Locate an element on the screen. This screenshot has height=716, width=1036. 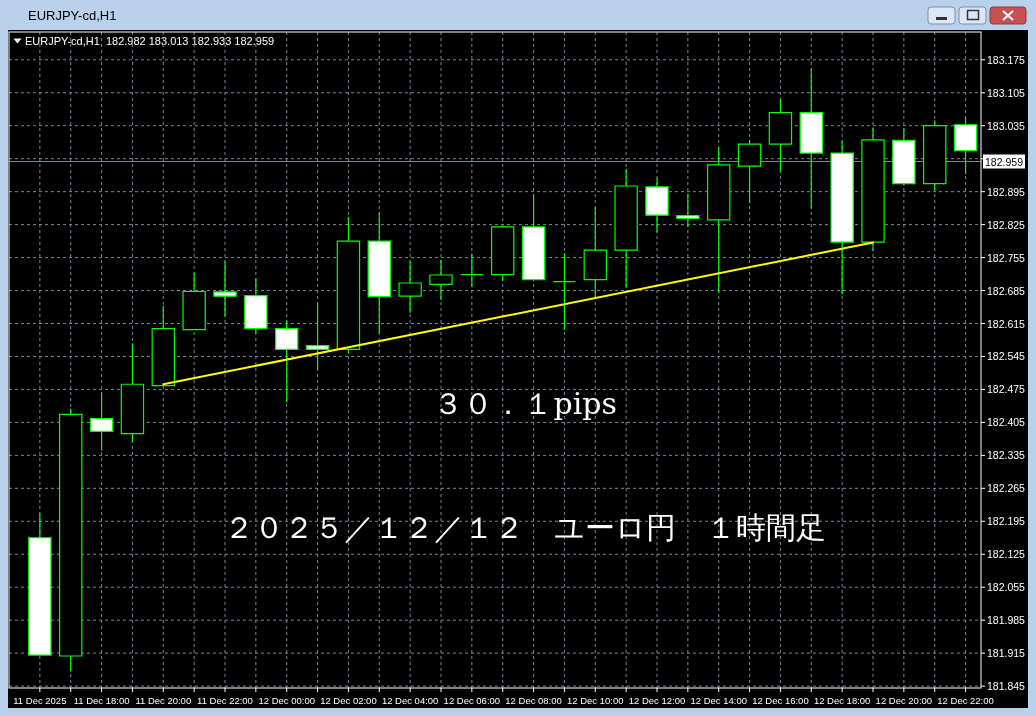
y-tick-label: 182.615 is located at coordinates (1006, 323).